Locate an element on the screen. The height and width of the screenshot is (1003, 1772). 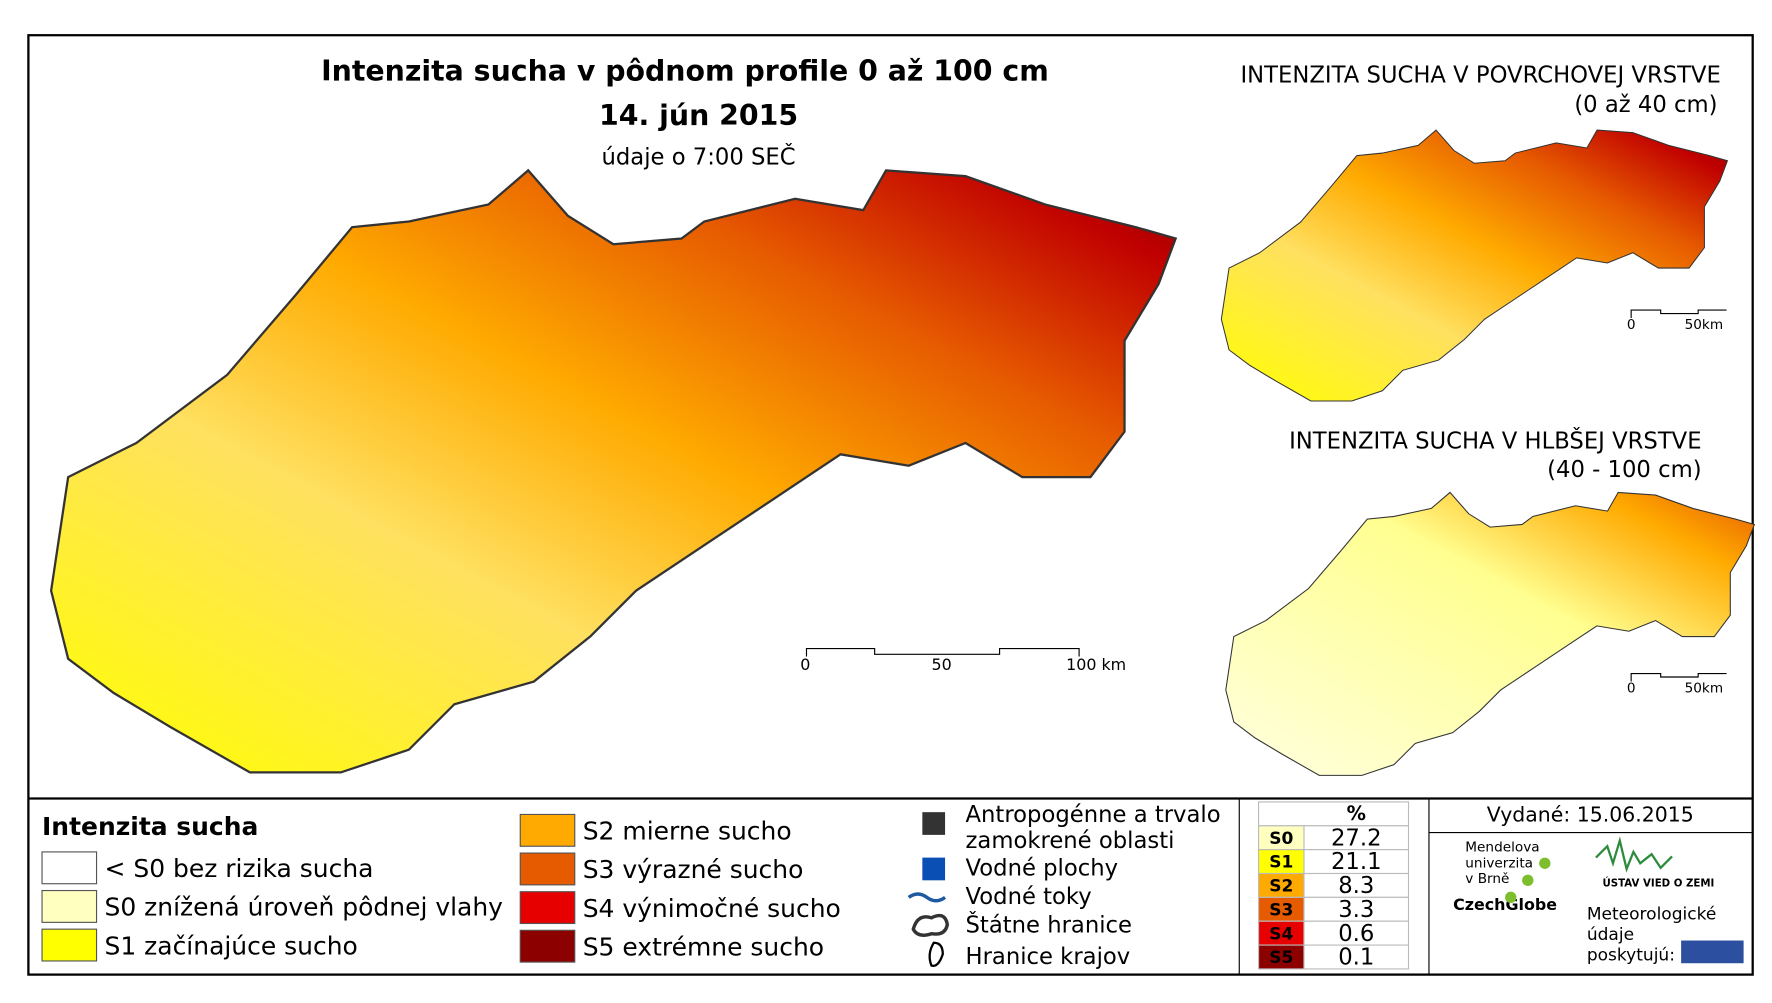
percent-value: 21.1 is located at coordinates (1356, 862).